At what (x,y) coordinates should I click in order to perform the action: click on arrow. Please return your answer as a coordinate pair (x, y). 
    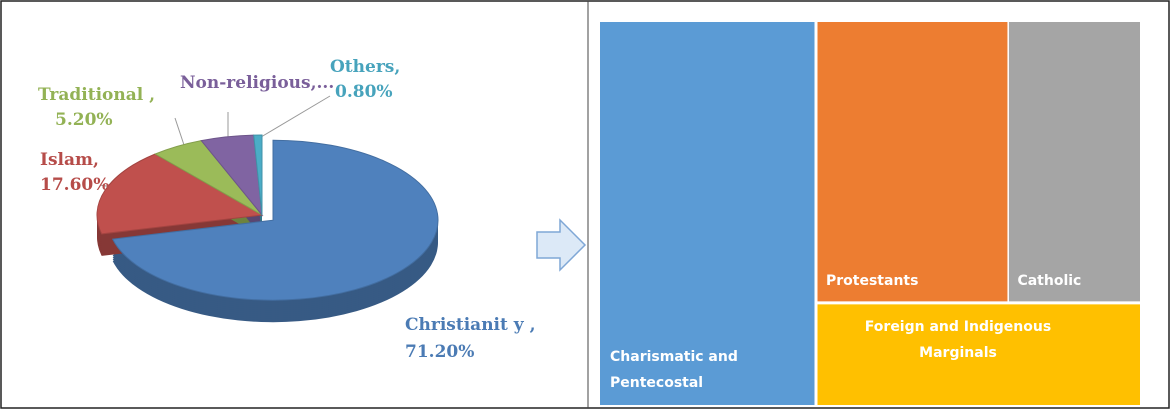
    Looking at the image, I should click on (561, 245).